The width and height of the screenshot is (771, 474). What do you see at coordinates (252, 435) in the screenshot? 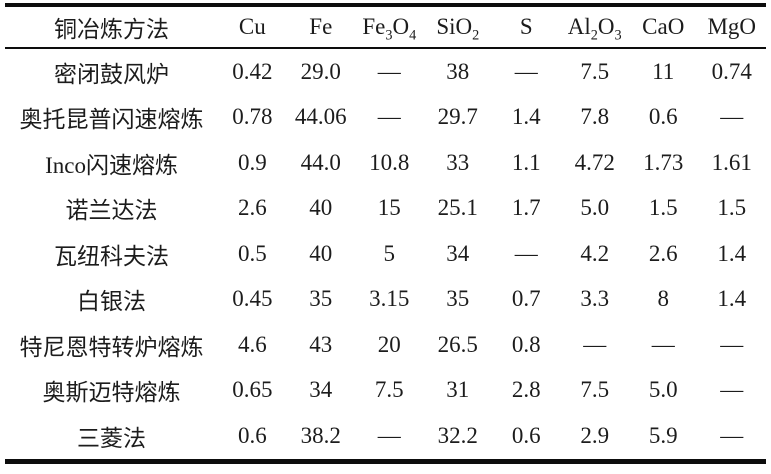
I see `value-cell-cu: 0.6` at bounding box center [252, 435].